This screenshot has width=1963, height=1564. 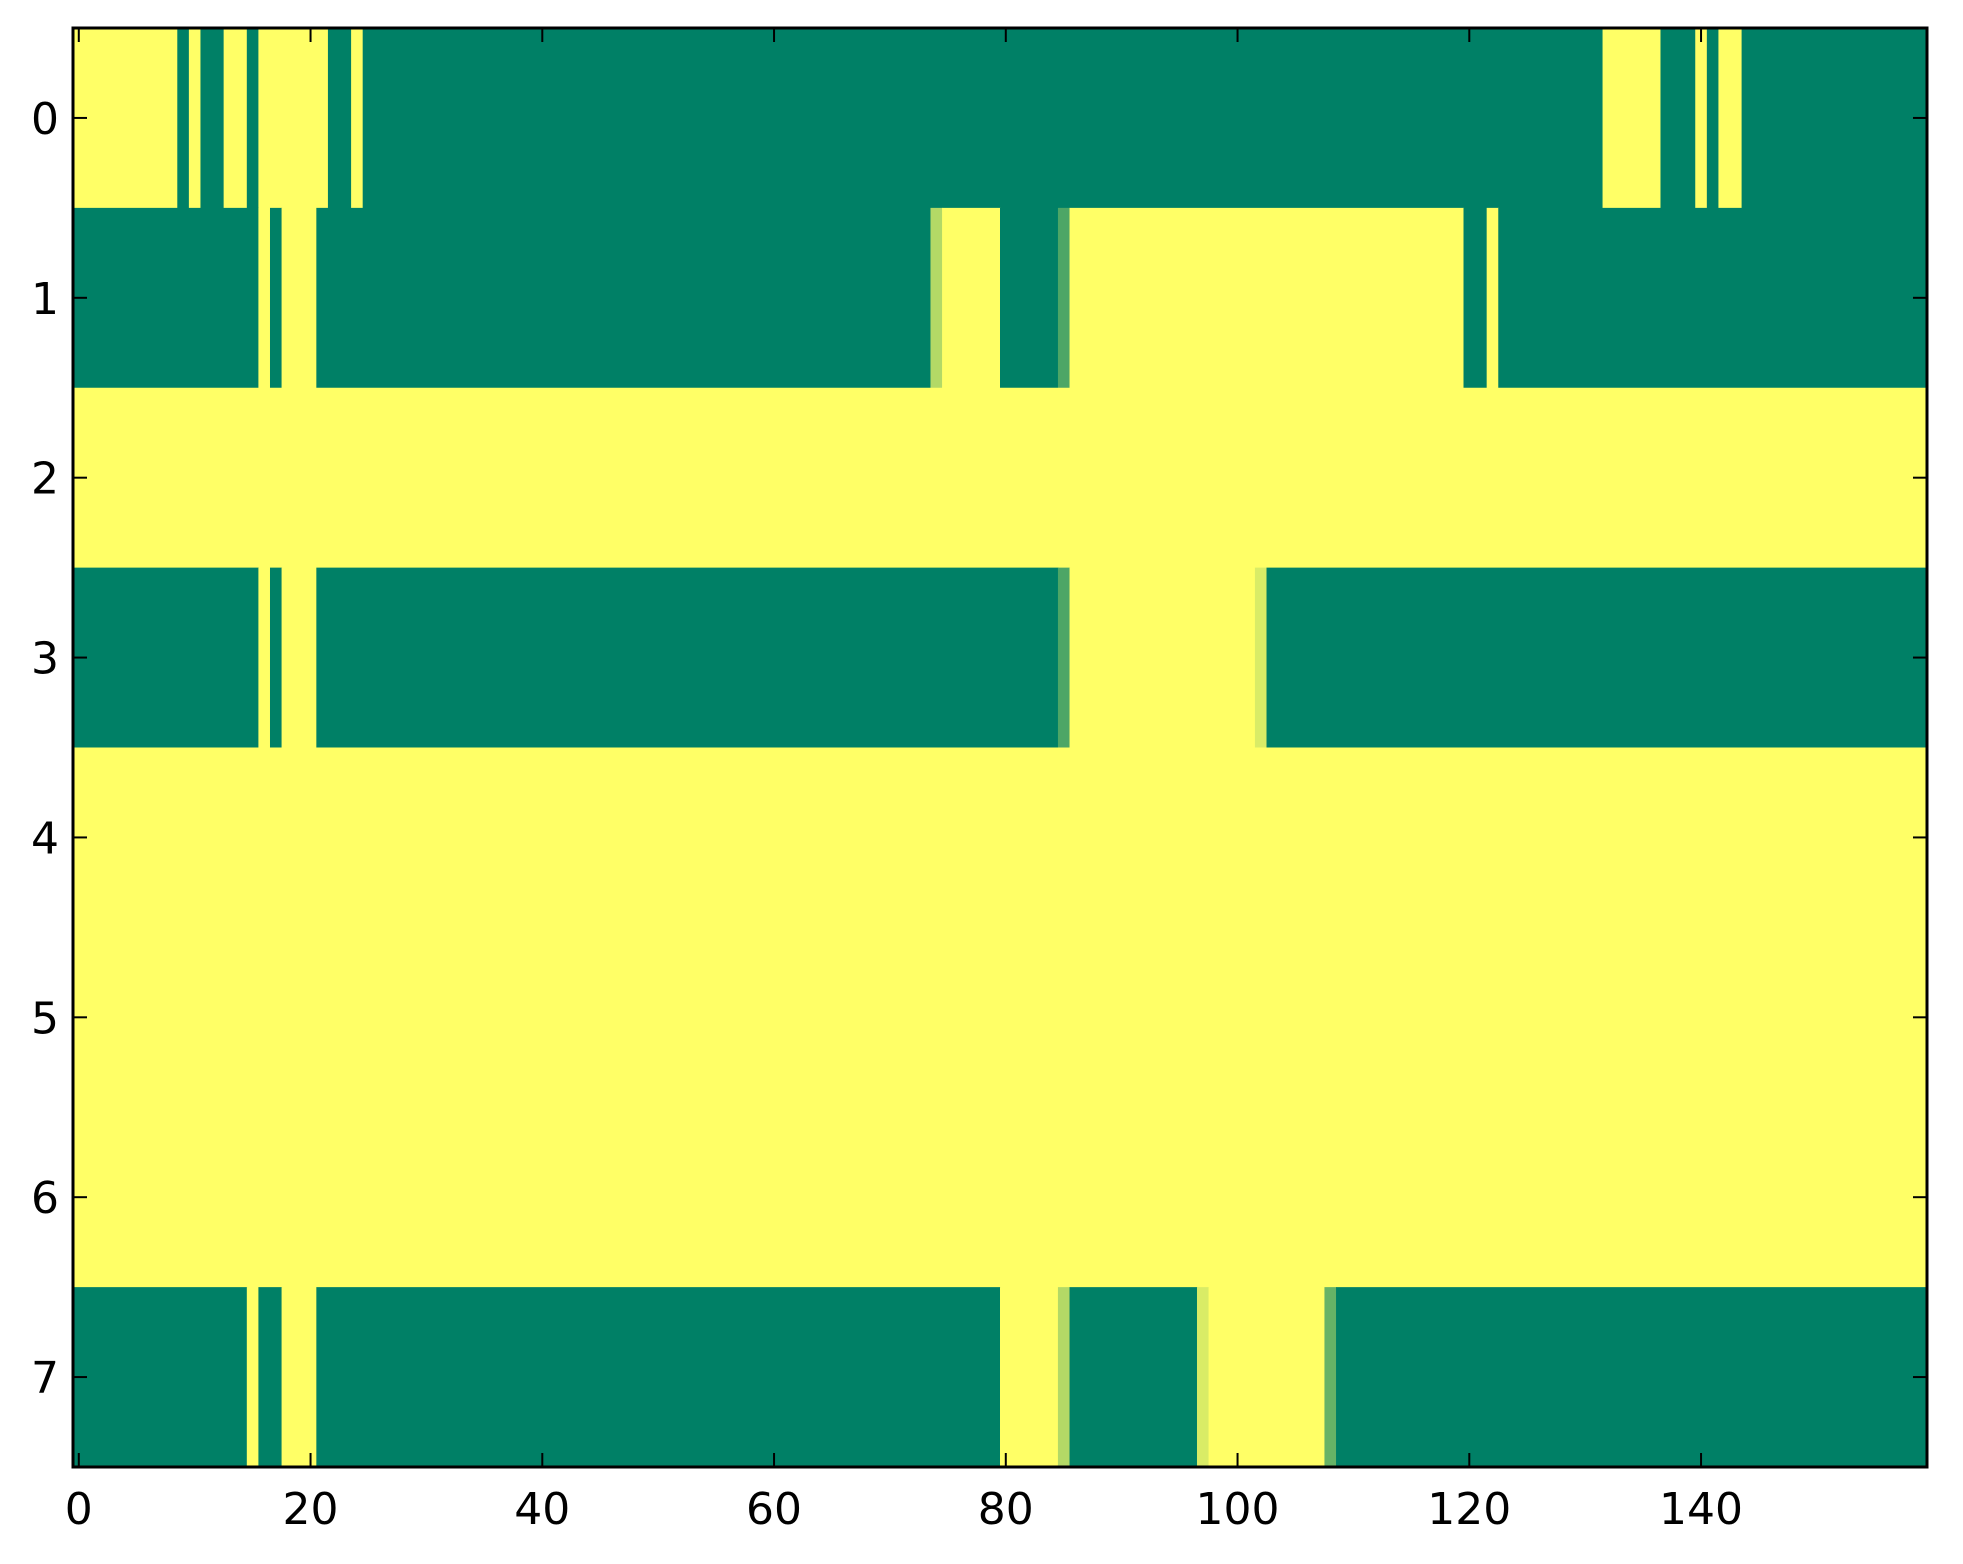 What do you see at coordinates (45, 659) in the screenshot?
I see `y-tick-label: 3` at bounding box center [45, 659].